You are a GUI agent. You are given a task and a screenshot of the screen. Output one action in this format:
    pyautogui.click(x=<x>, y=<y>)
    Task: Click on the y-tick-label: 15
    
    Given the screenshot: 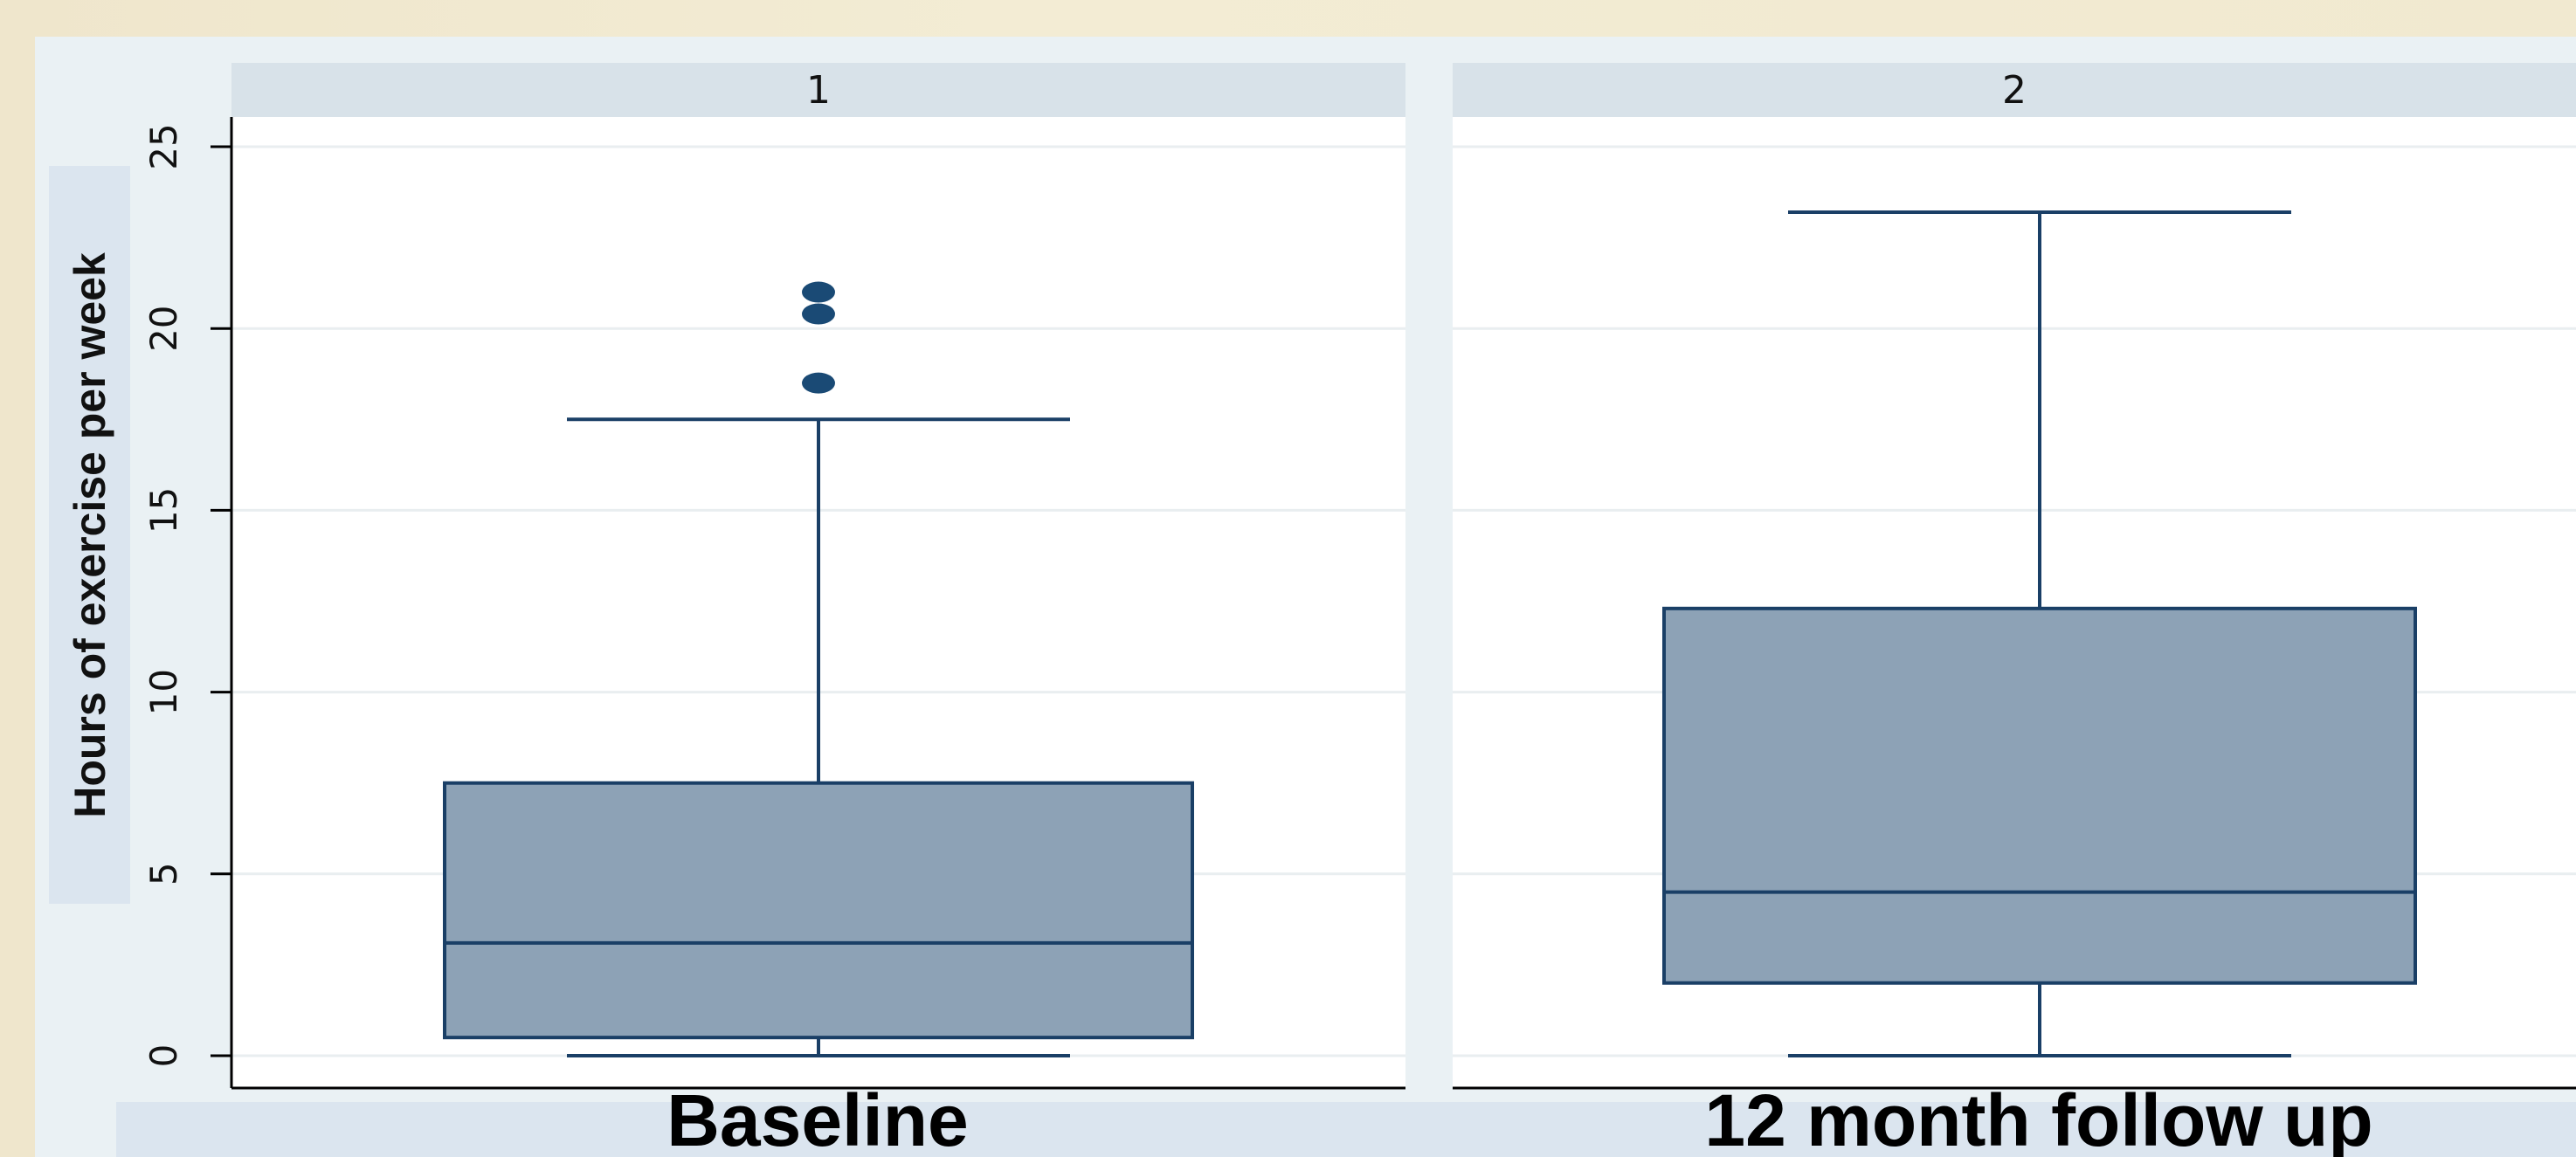 What is the action you would take?
    pyautogui.click(x=163, y=511)
    